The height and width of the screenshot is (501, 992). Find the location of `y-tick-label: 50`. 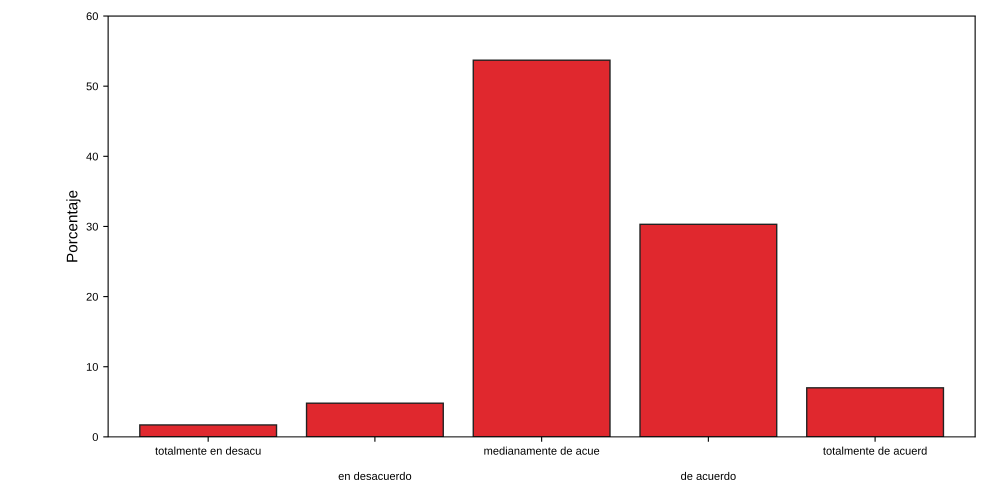

y-tick-label: 50 is located at coordinates (92, 86).